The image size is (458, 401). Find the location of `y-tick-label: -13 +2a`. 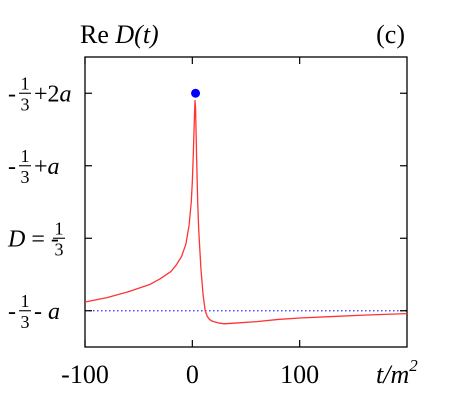

y-tick-label: -13 +2a is located at coordinates (40, 93).